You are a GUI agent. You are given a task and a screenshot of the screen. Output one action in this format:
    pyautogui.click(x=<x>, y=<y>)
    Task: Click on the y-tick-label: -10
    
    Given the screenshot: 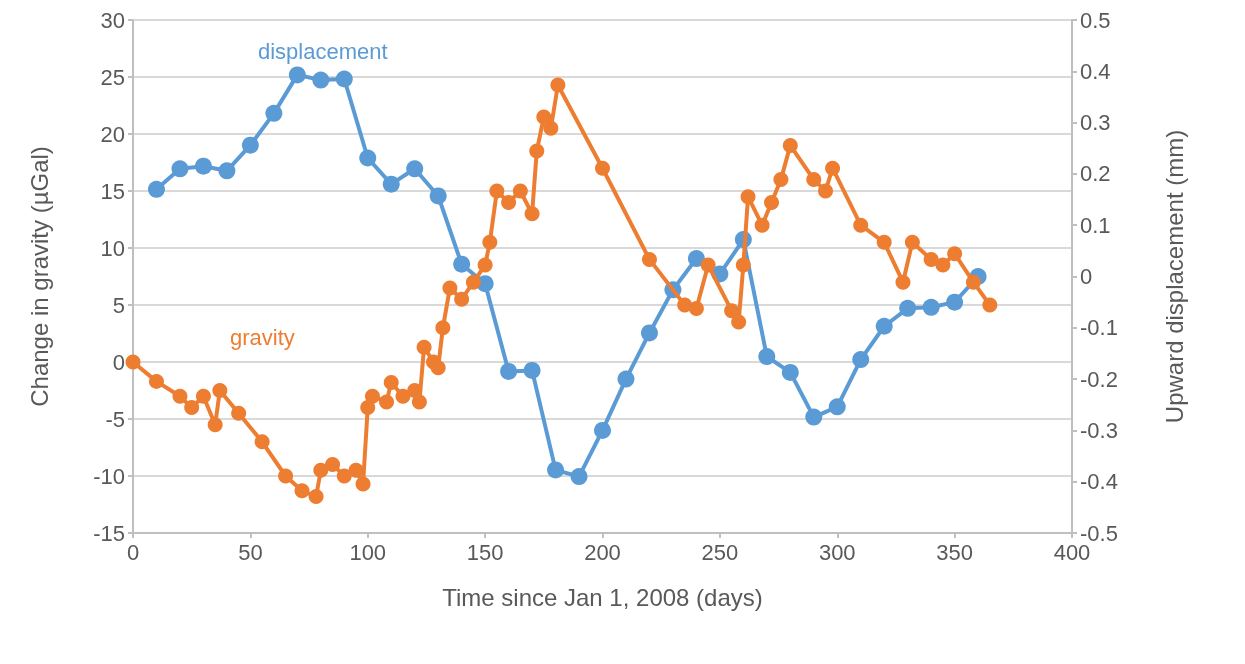 What is the action you would take?
    pyautogui.click(x=109, y=476)
    